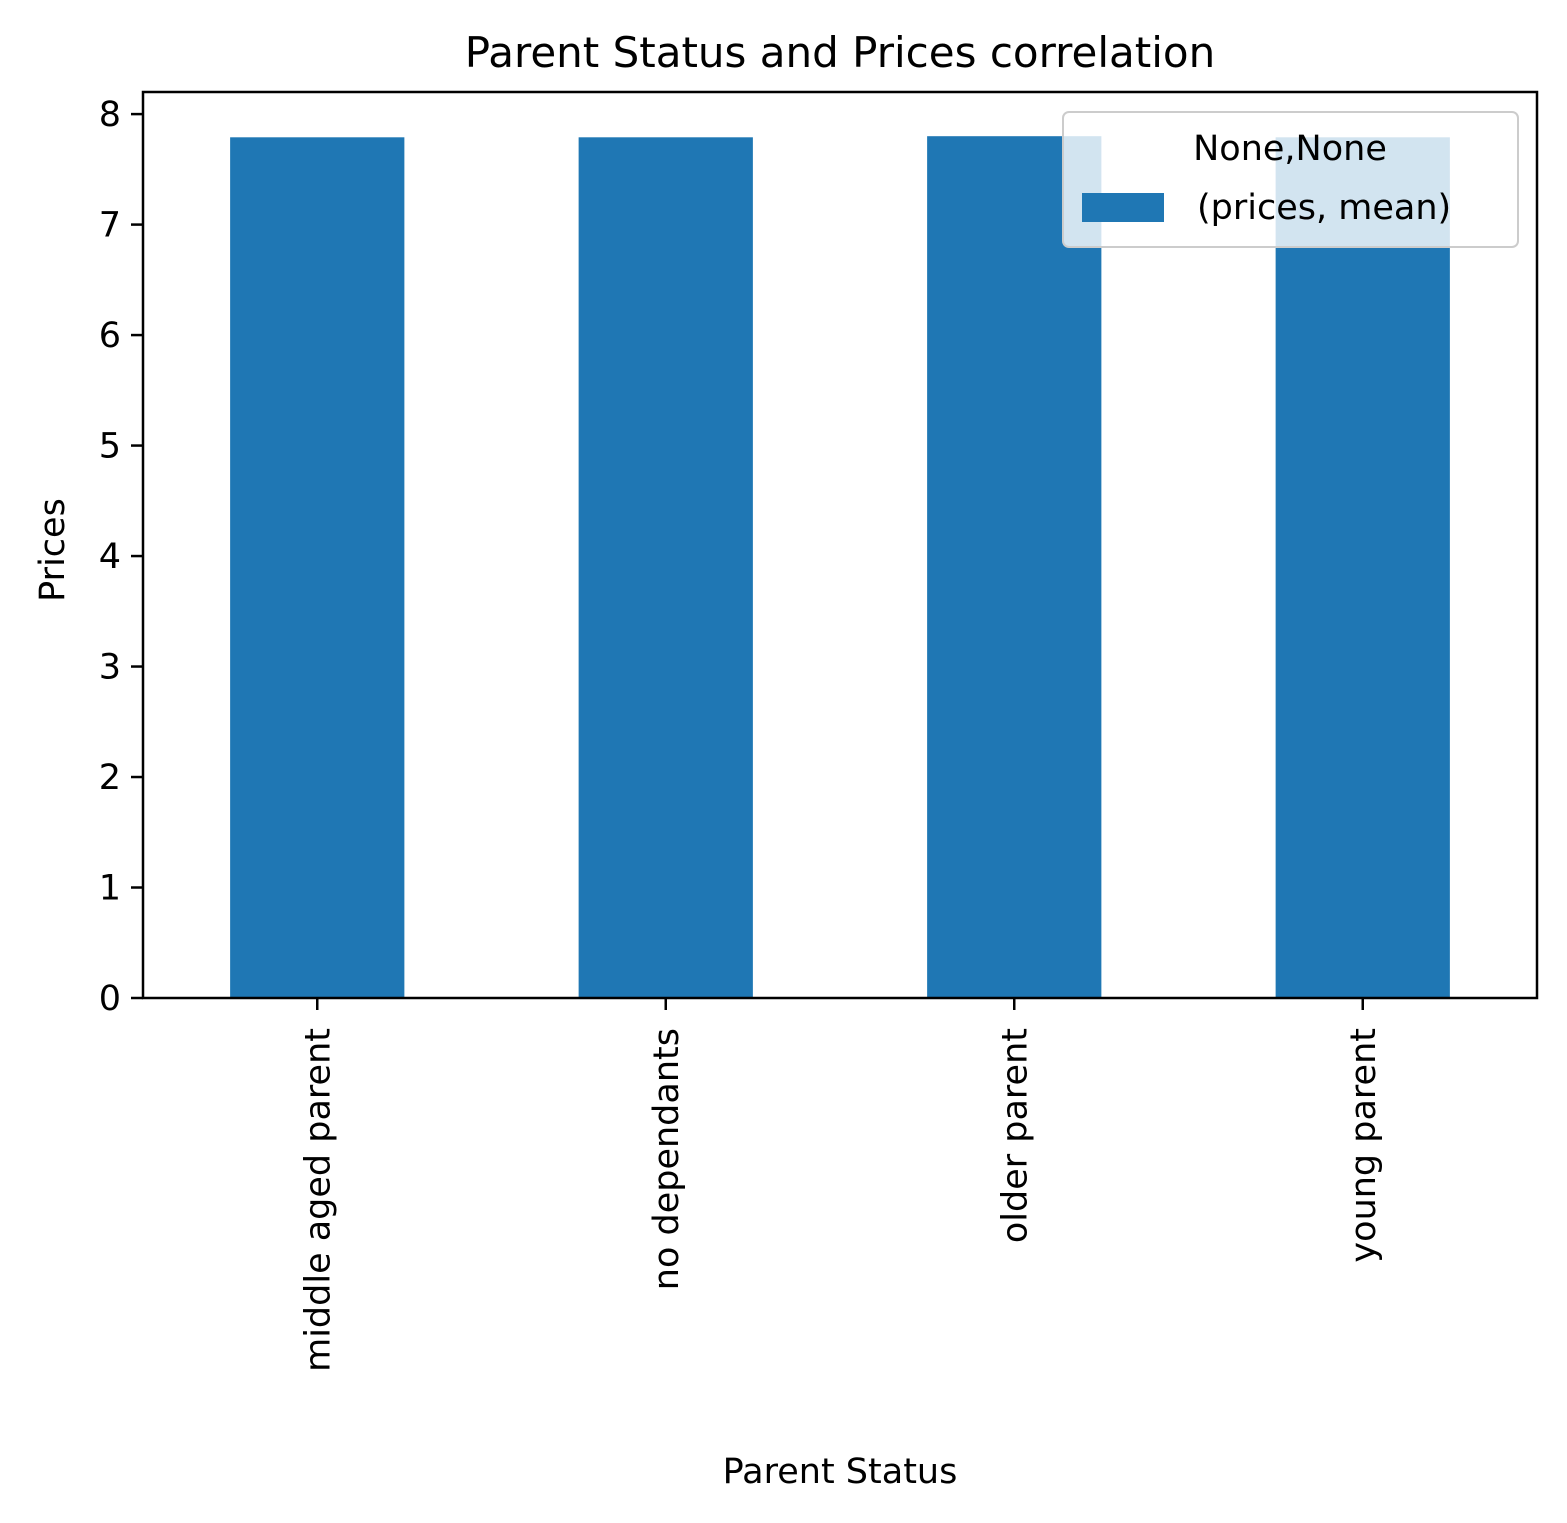 Image resolution: width=1567 pixels, height=1523 pixels. What do you see at coordinates (840, 52) in the screenshot?
I see `chart-title: Parent Status and Prices correlation` at bounding box center [840, 52].